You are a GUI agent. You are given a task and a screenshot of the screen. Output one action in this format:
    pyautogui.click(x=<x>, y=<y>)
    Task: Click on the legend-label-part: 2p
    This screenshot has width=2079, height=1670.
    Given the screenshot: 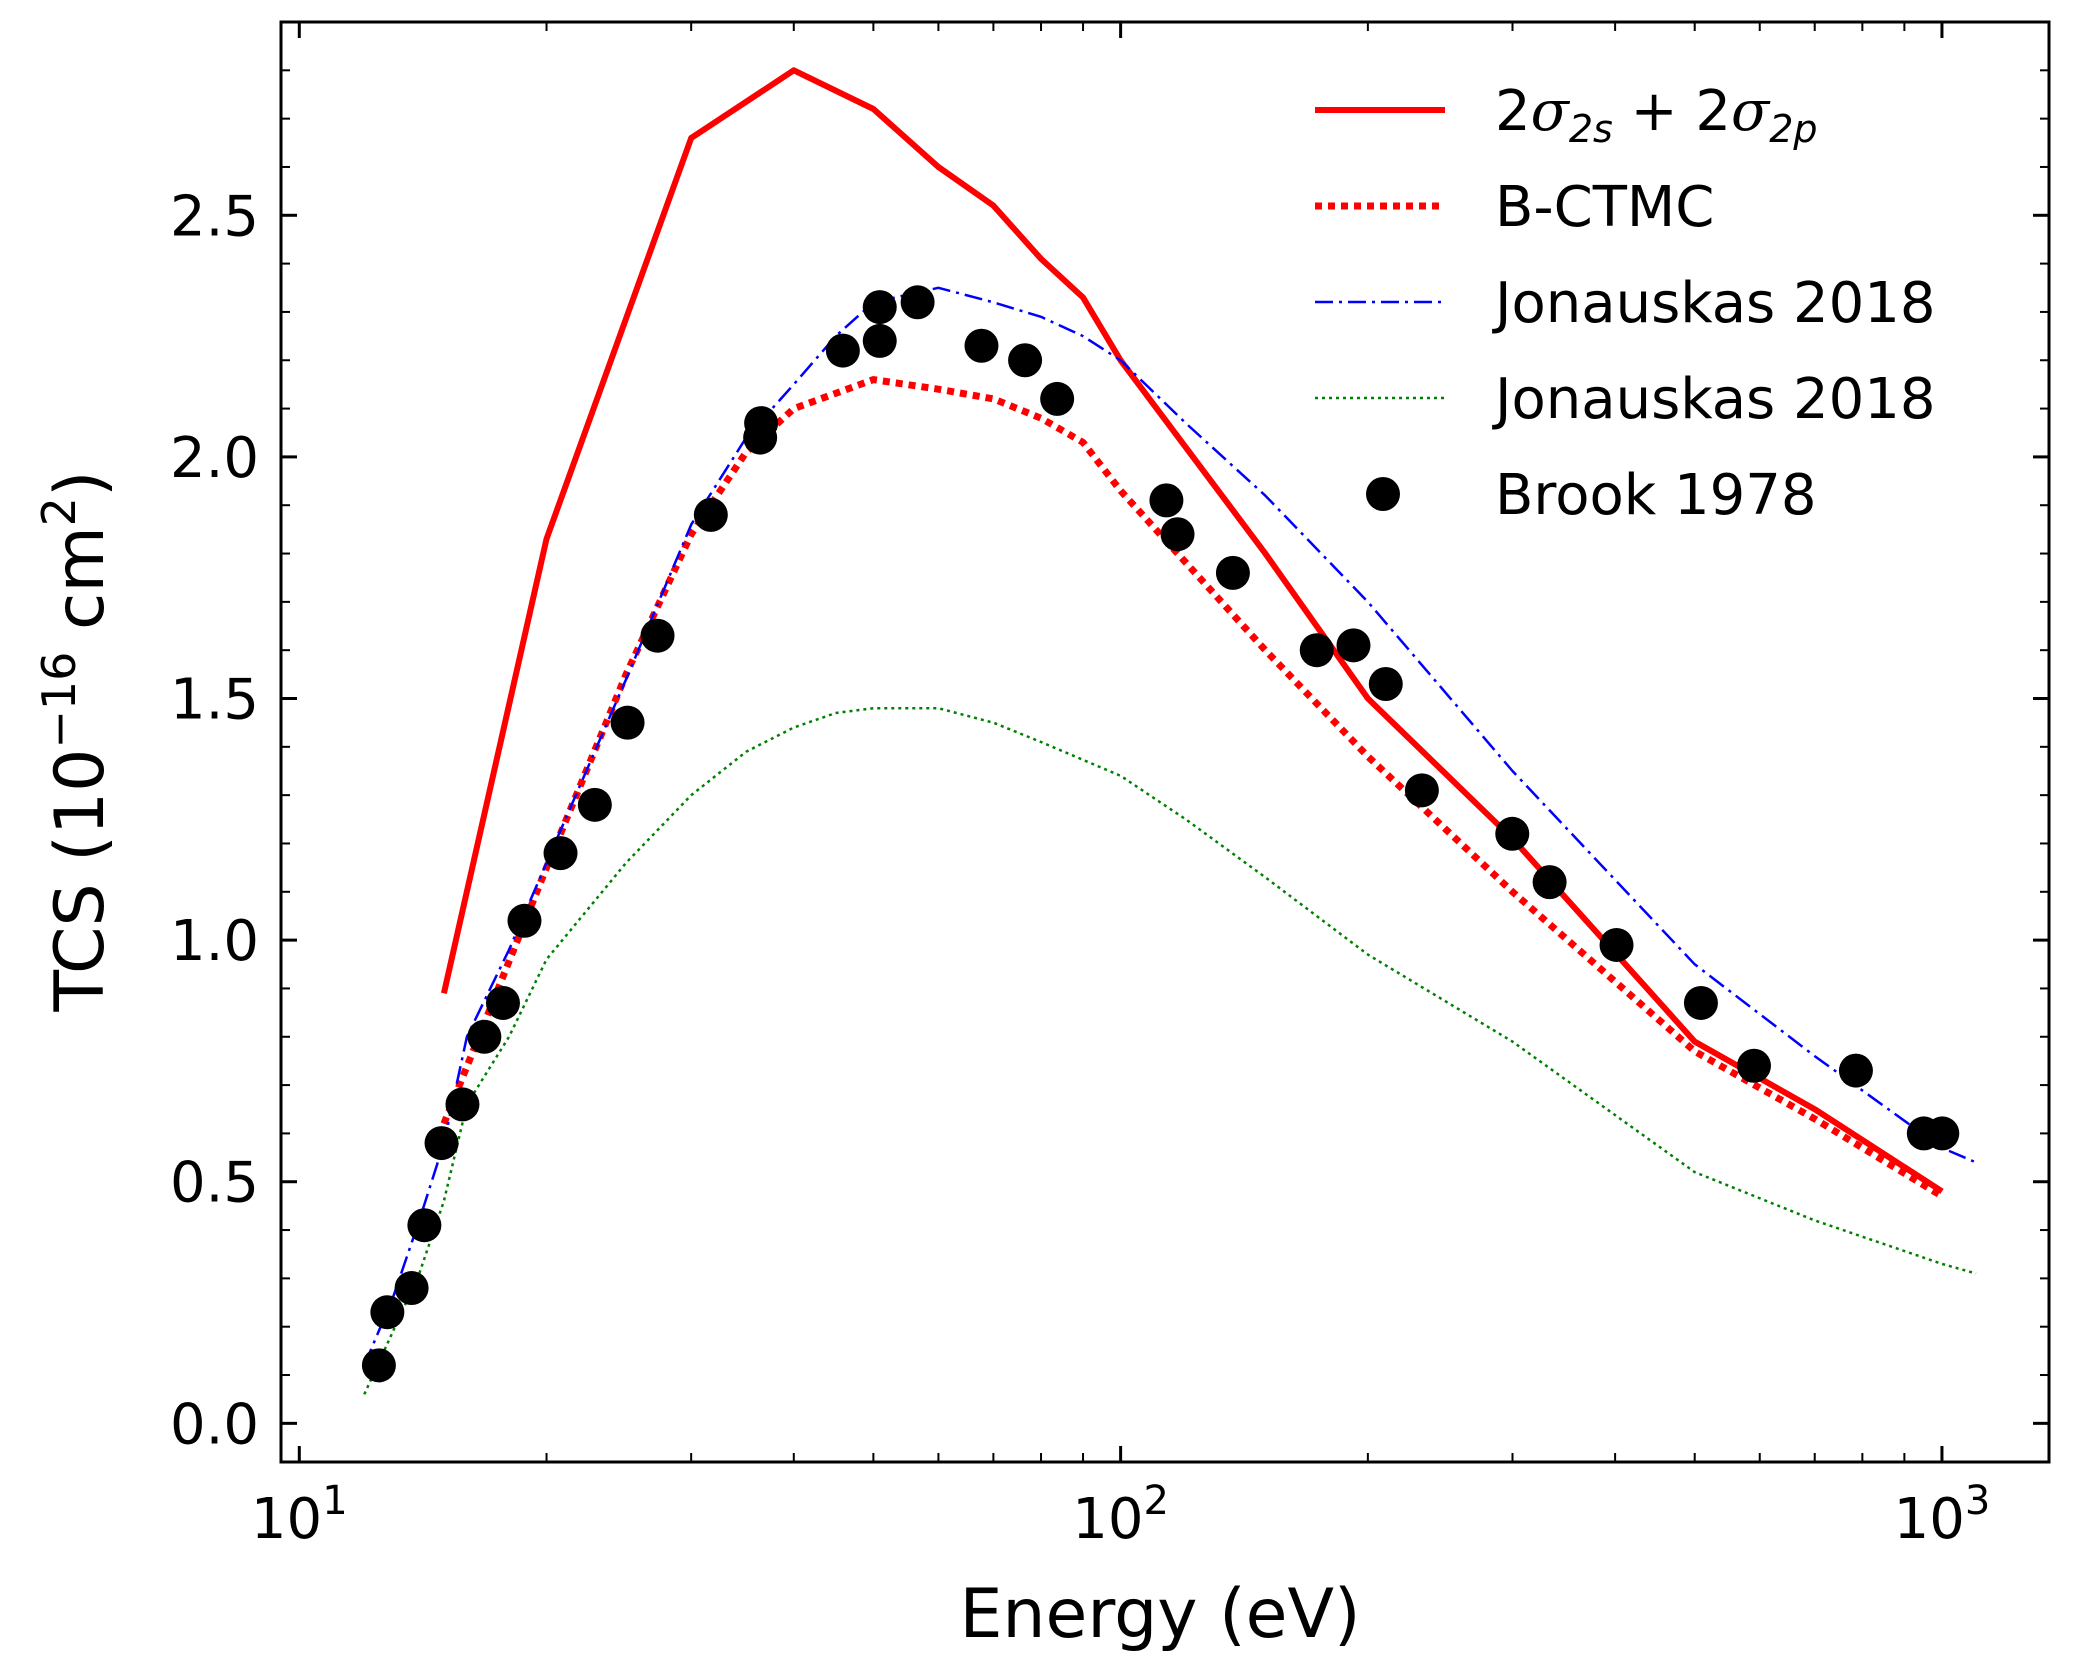 What is the action you would take?
    pyautogui.click(x=1793, y=129)
    